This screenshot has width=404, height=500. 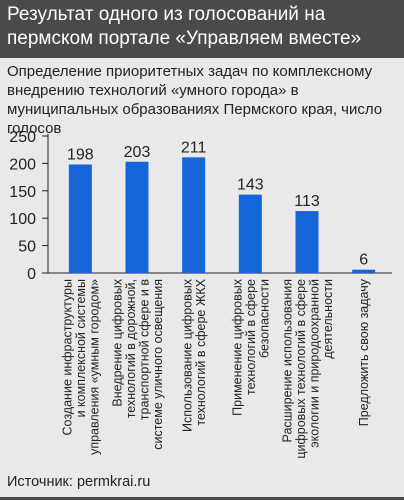 What do you see at coordinates (328, 319) in the screenshot?
I see `x-category-label-line: деятельности` at bounding box center [328, 319].